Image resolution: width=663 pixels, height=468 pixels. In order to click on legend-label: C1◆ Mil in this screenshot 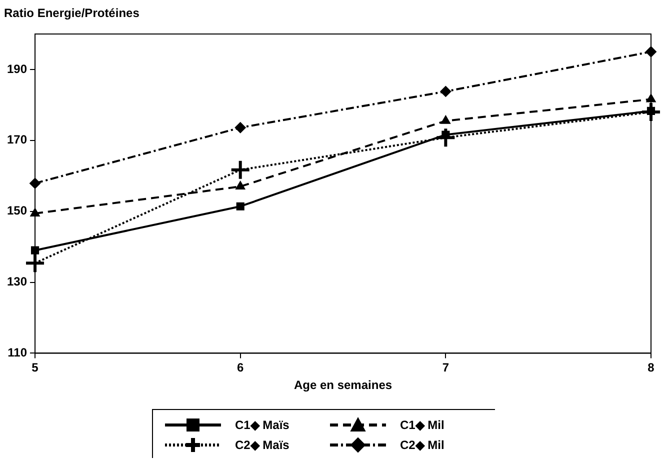, I will do `click(422, 425)`.